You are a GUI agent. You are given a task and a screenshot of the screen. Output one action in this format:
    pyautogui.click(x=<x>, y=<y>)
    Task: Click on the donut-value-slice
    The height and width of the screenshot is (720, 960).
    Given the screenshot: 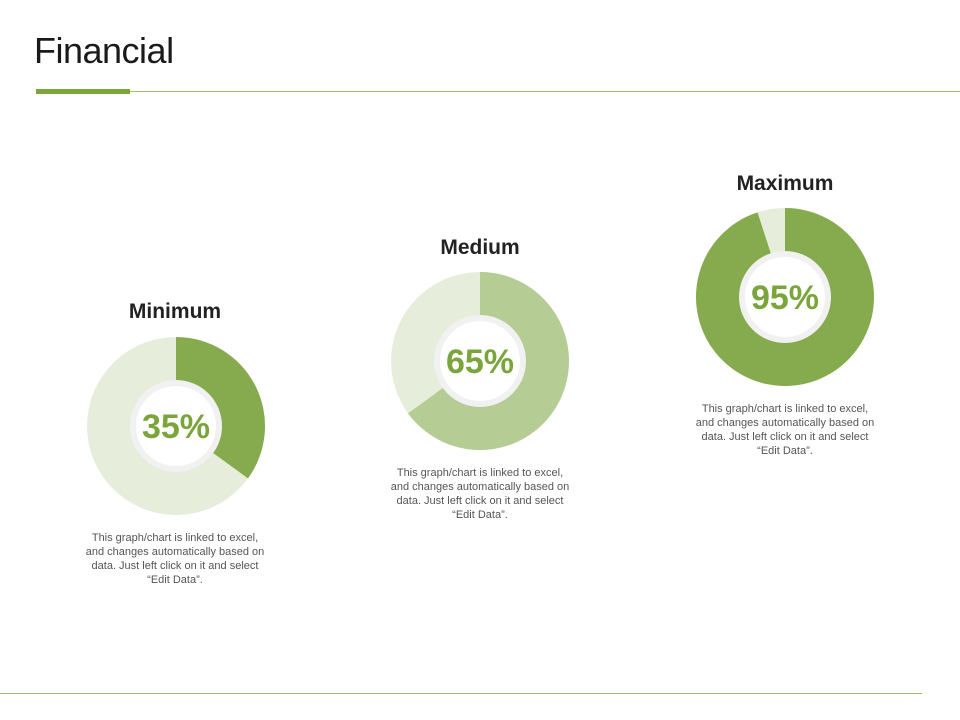 What is the action you would take?
    pyautogui.click(x=220, y=408)
    